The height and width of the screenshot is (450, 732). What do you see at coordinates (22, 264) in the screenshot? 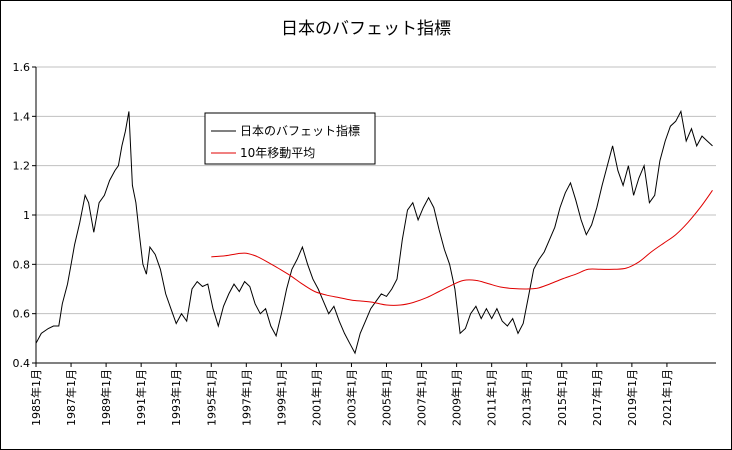
I see `y-tick-label: 0.8` at bounding box center [22, 264].